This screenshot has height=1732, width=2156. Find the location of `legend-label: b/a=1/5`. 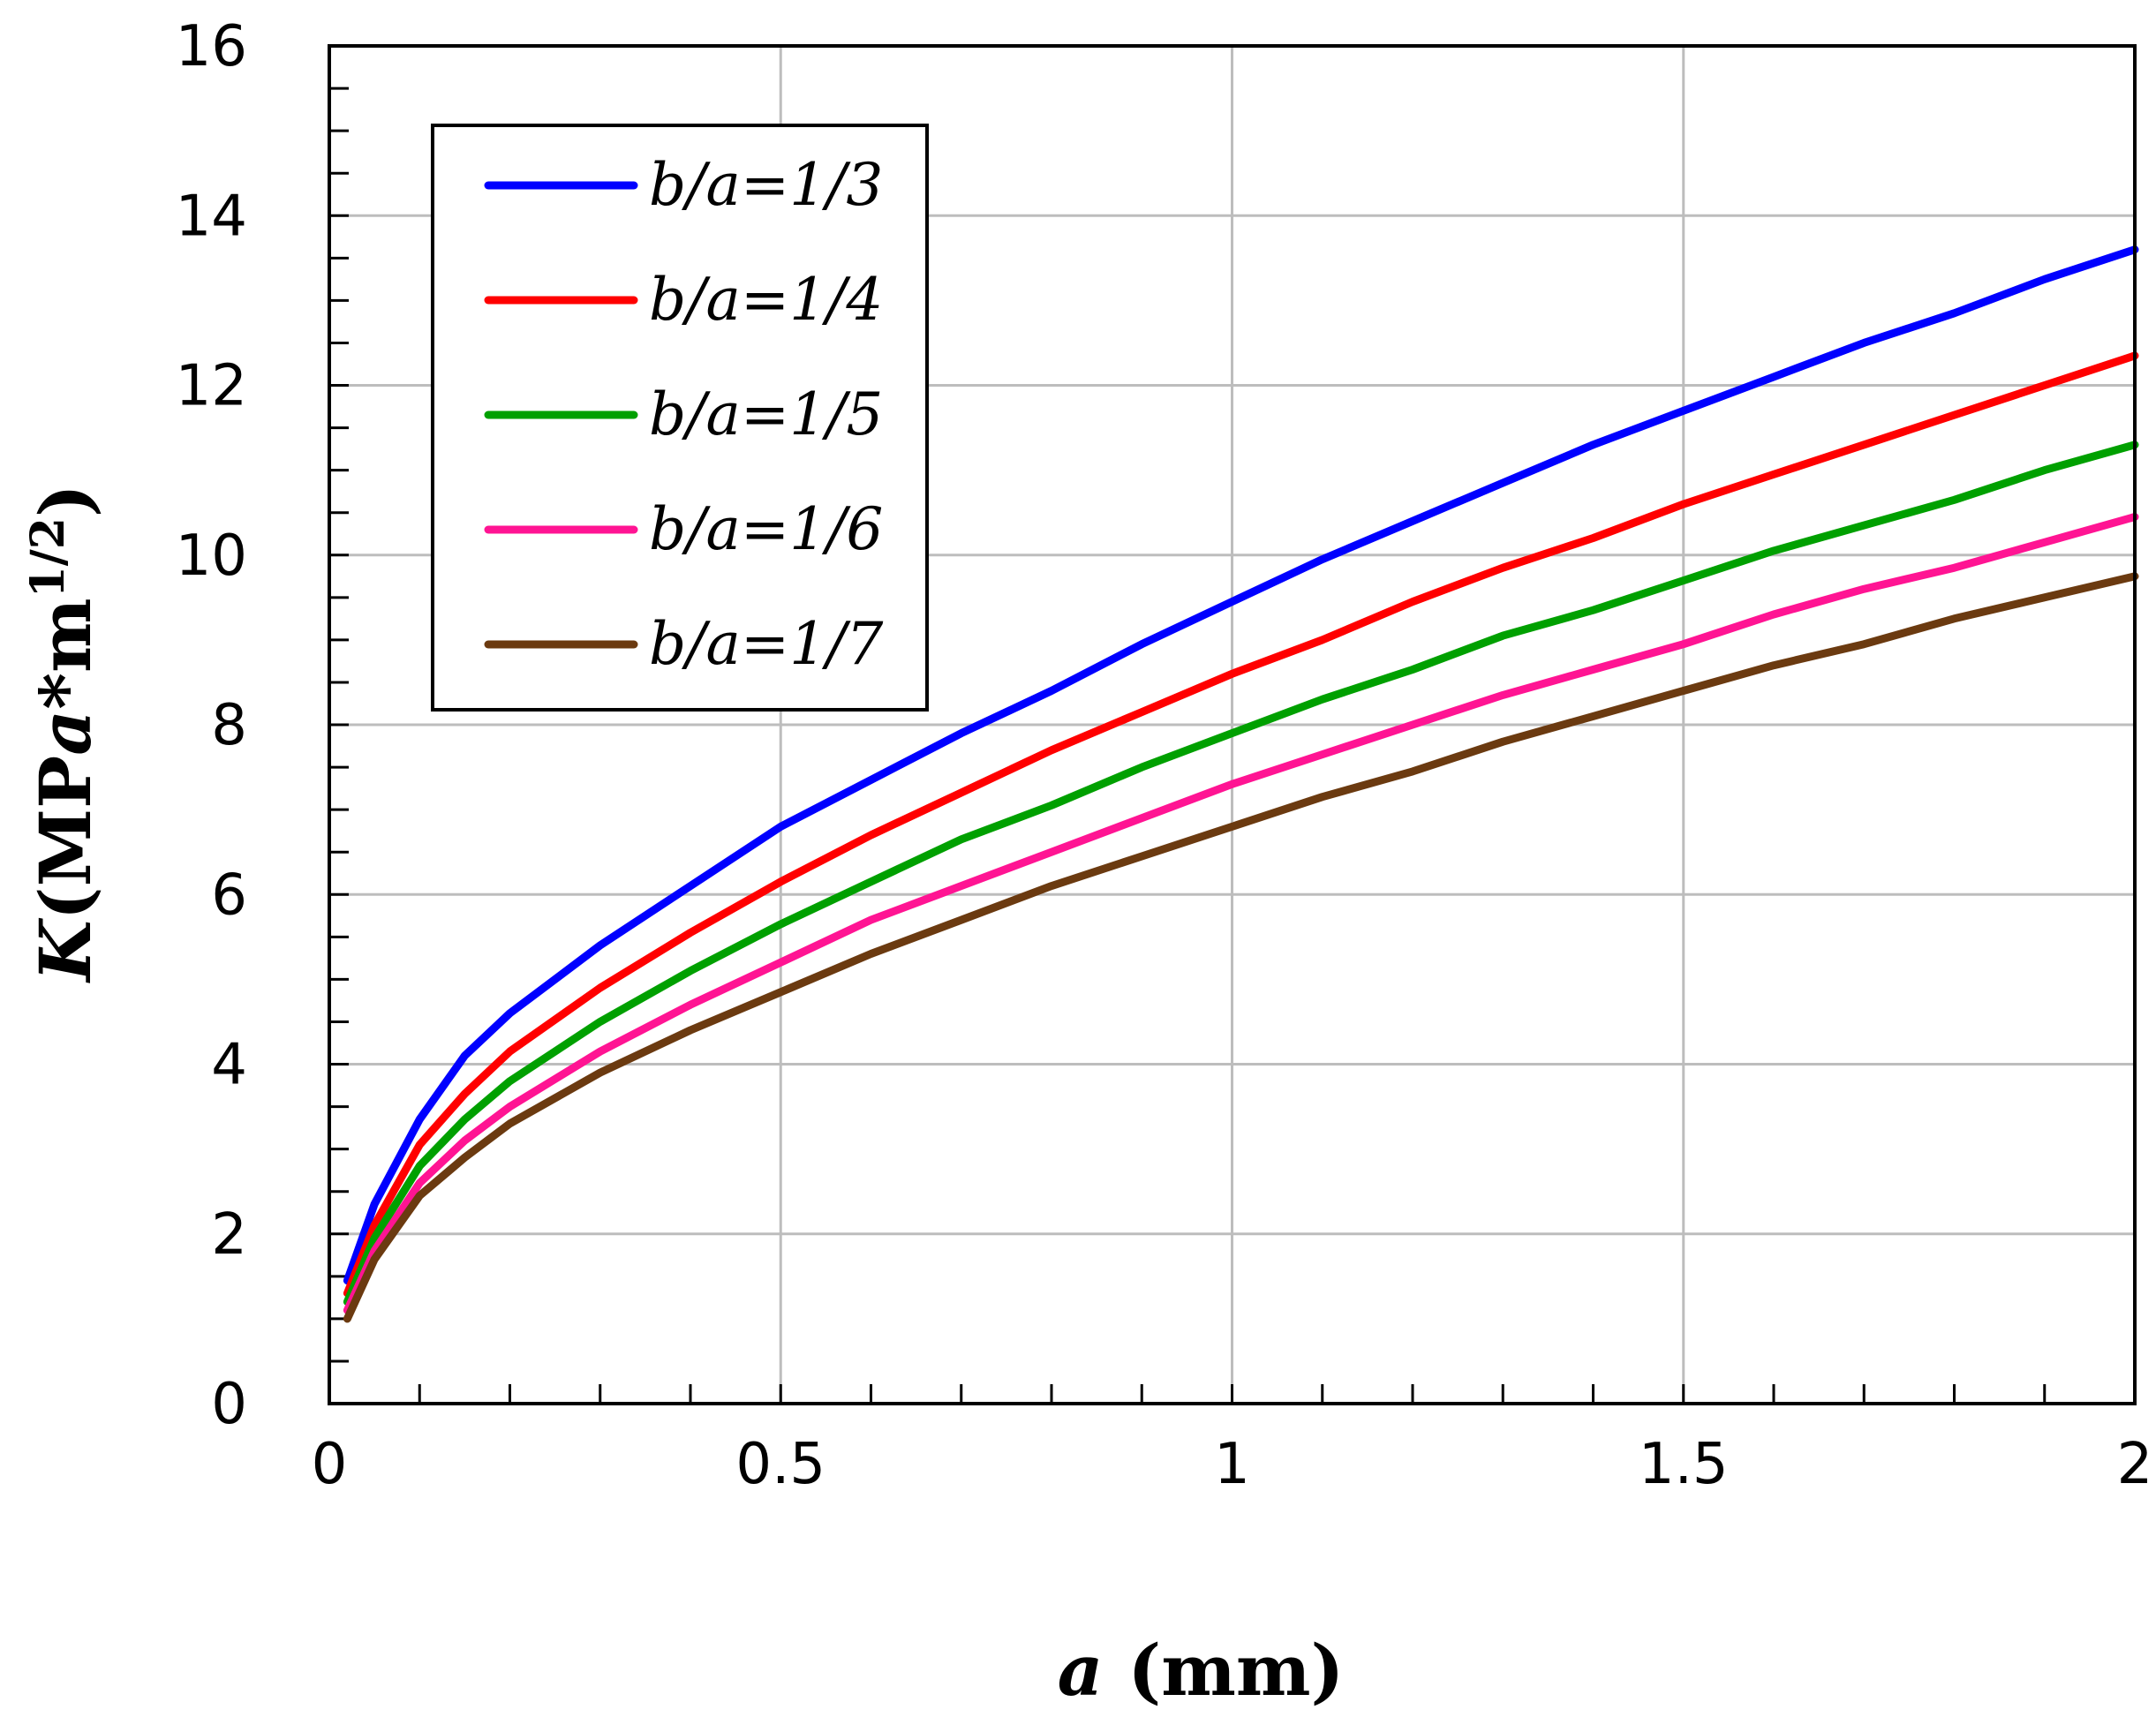

legend-label: b/a=1/5 is located at coordinates (766, 414).